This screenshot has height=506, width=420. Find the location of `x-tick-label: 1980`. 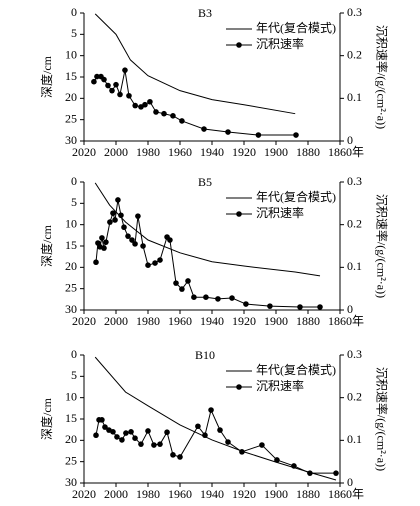

x-tick-label: 1980 is located at coordinates (148, 152).